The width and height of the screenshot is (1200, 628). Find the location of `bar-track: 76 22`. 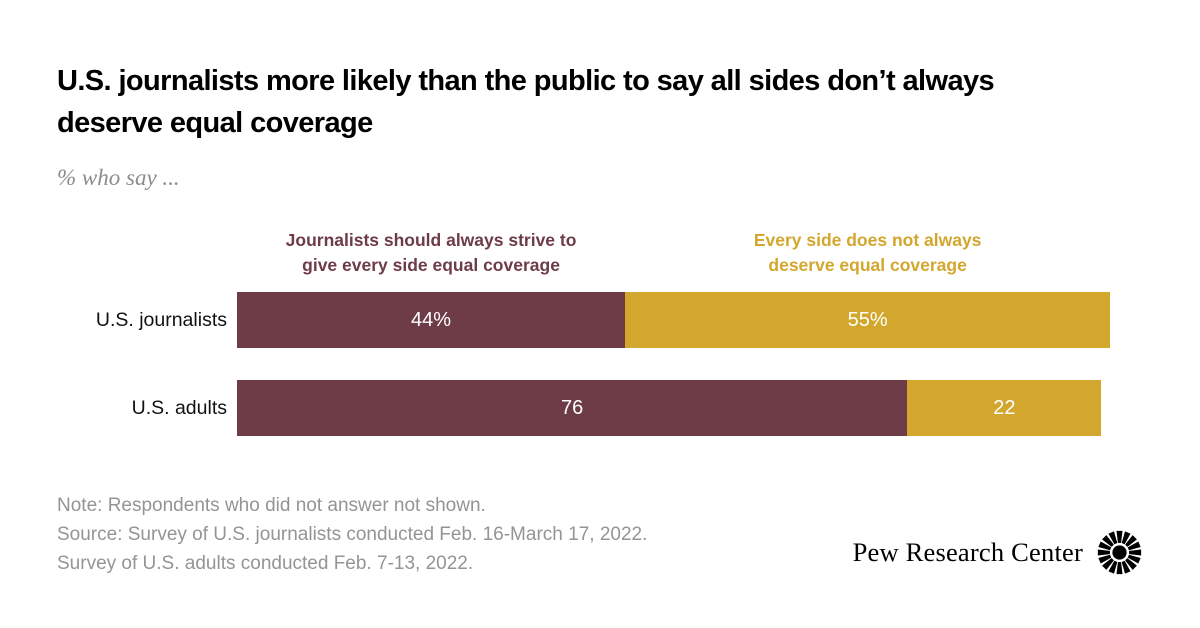

bar-track: 76 22 is located at coordinates (678, 408).